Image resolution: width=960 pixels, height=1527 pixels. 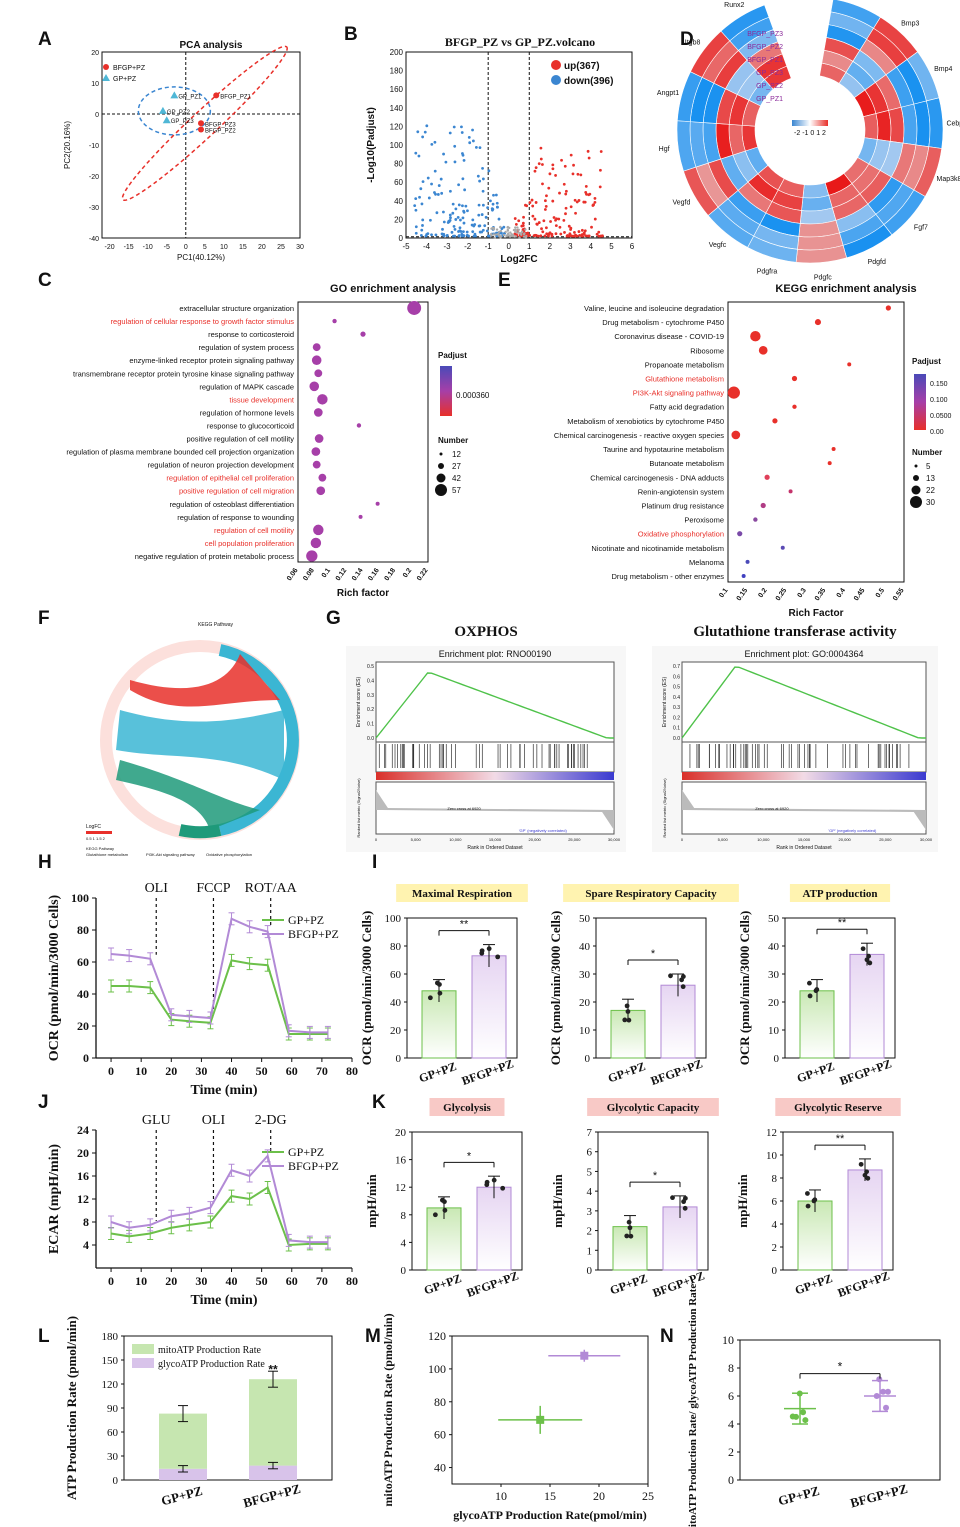 What do you see at coordinates (495, 702) in the screenshot?
I see `es-panel` at bounding box center [495, 702].